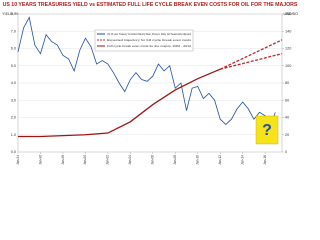  What do you see at coordinates (10, 14) in the screenshot?
I see `y-axis-label: YIELD, %` at bounding box center [10, 14].